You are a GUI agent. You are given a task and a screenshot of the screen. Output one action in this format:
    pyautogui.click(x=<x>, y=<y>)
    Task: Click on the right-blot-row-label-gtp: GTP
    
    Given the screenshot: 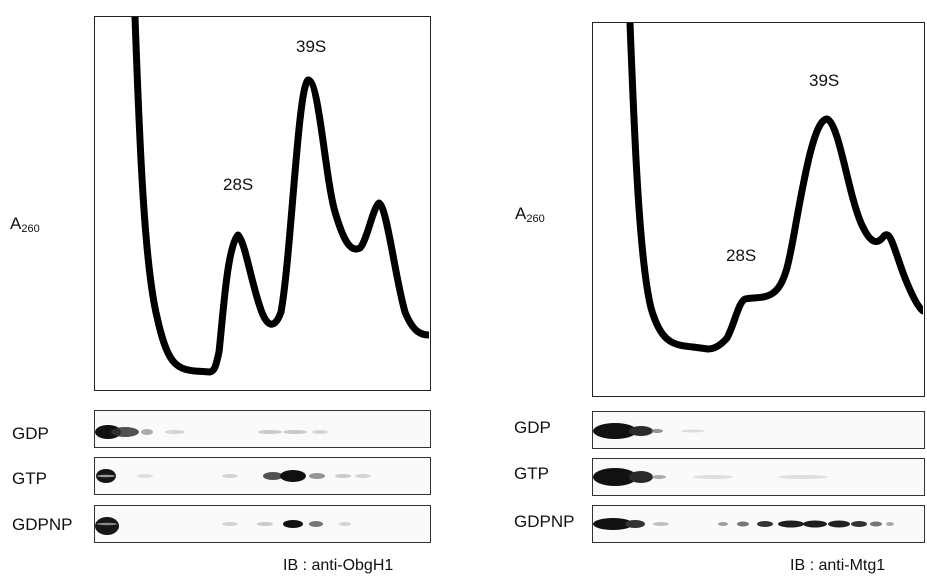 What is the action you would take?
    pyautogui.click(x=531, y=473)
    